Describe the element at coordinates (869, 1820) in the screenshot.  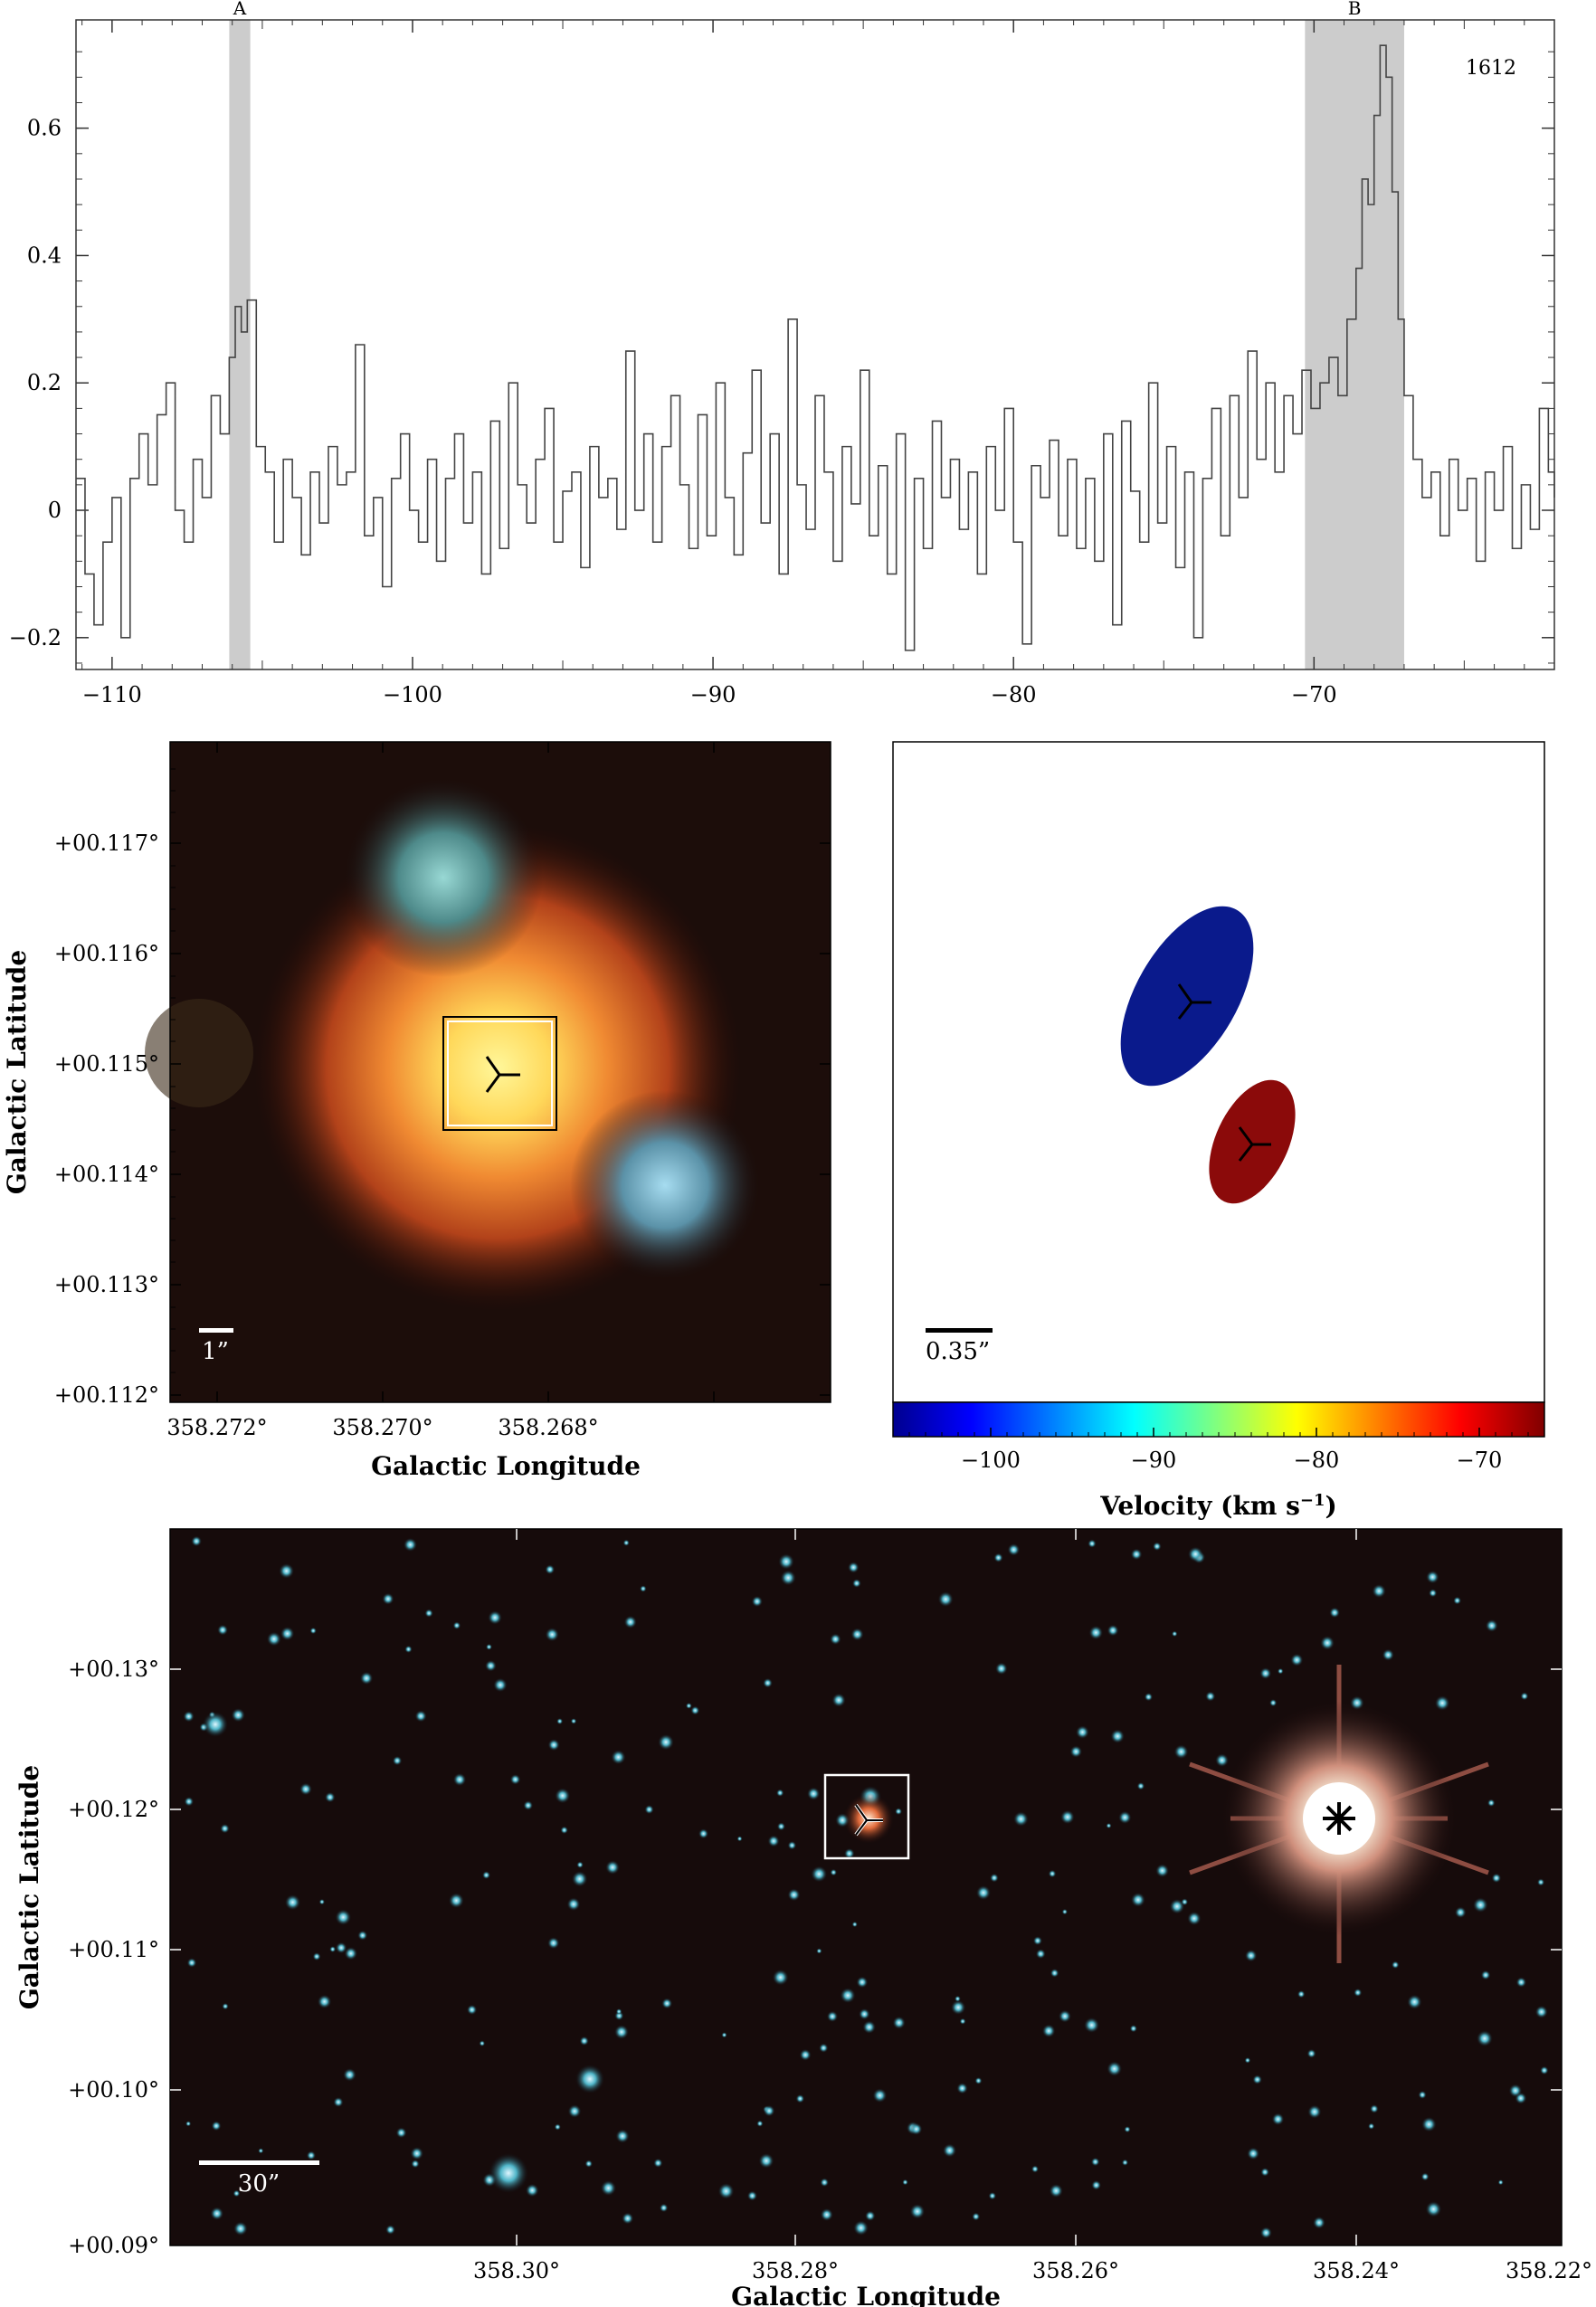
I see `target-marker-icon-inner` at that location.